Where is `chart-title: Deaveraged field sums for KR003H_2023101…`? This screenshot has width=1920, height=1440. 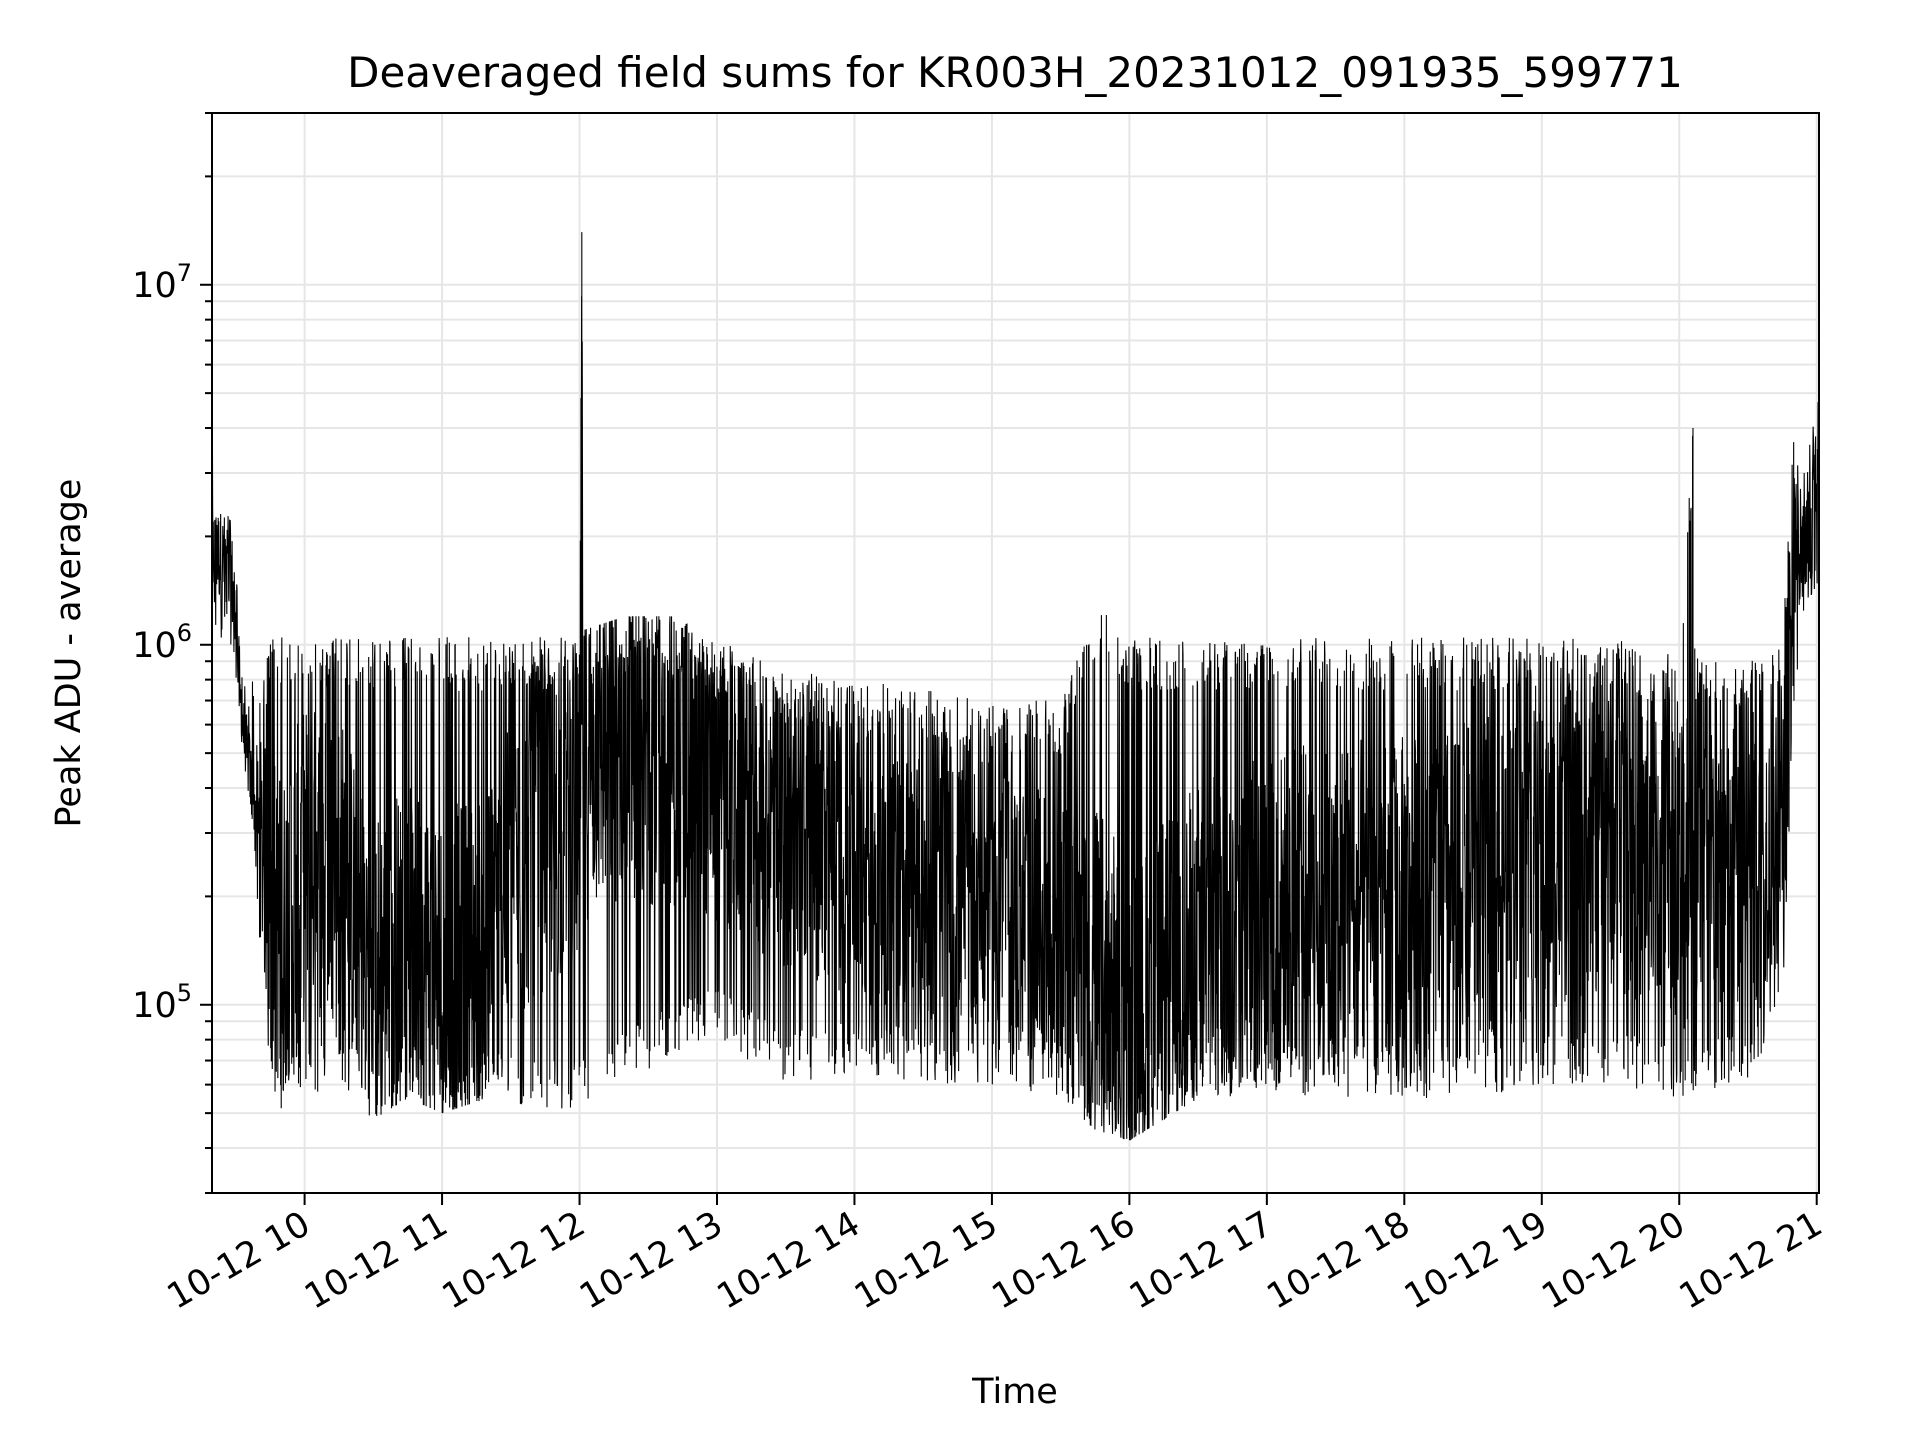
chart-title: Deaveraged field sums for KR003H_2023101… is located at coordinates (1015, 72).